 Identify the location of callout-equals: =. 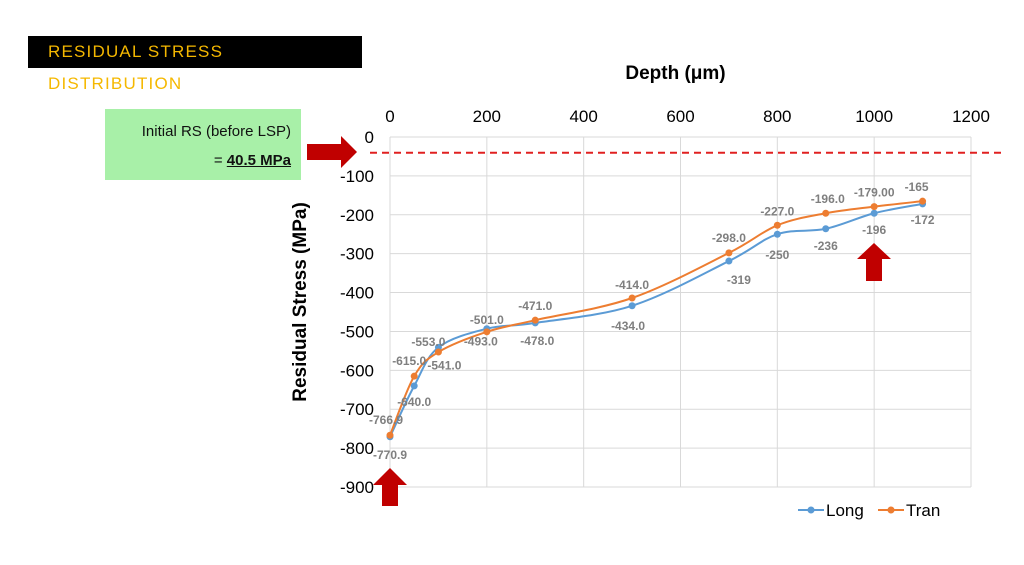
(220, 160).